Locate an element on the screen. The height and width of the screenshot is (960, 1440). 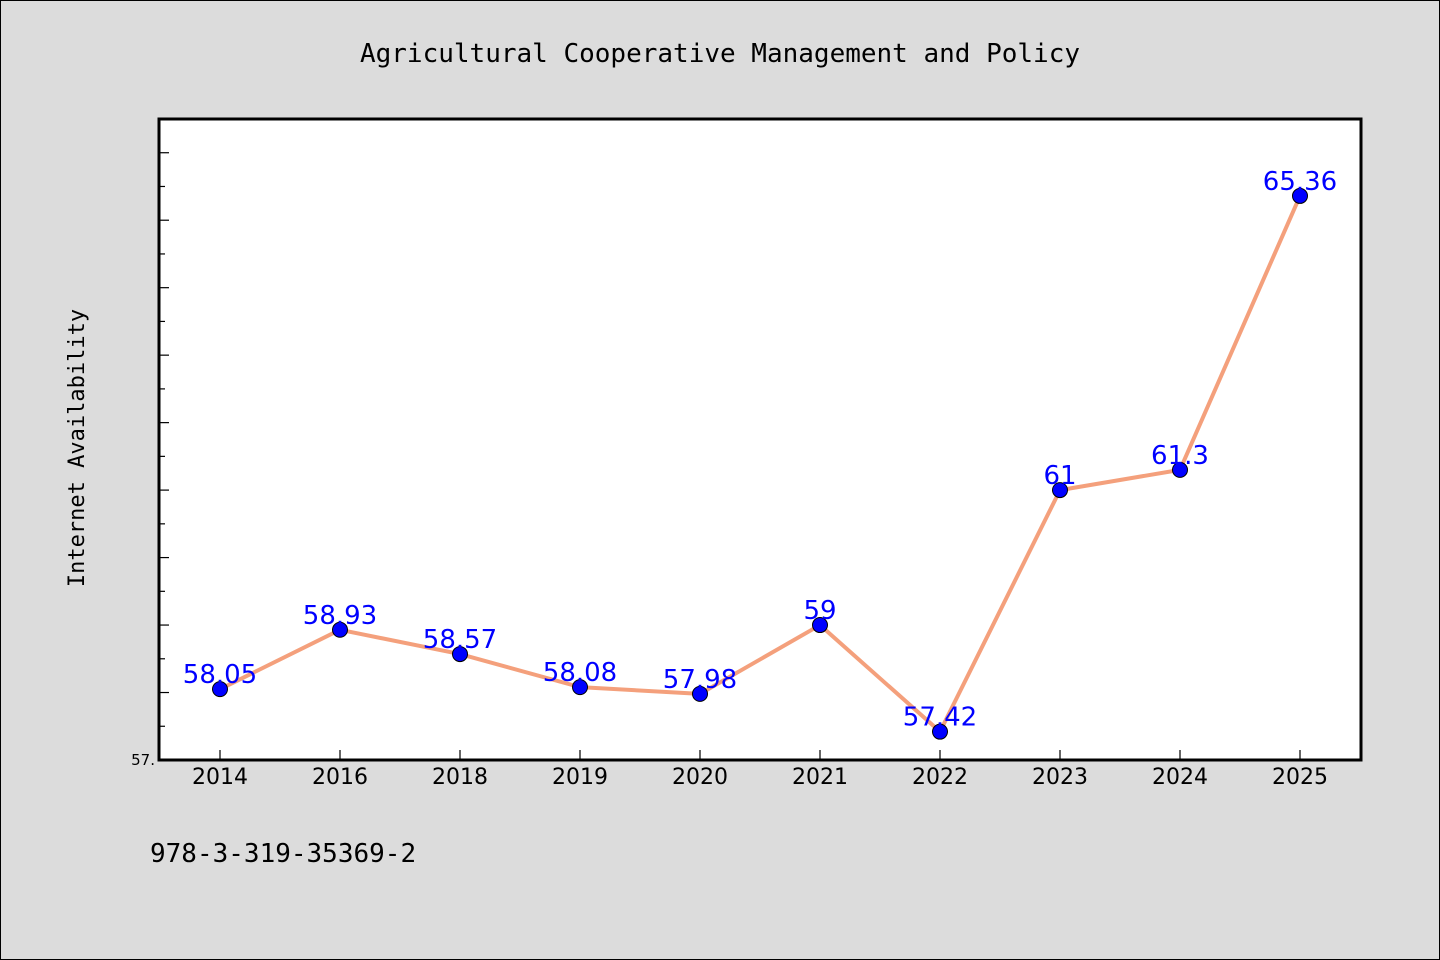
x-tick-label: 2020 is located at coordinates (700, 777).